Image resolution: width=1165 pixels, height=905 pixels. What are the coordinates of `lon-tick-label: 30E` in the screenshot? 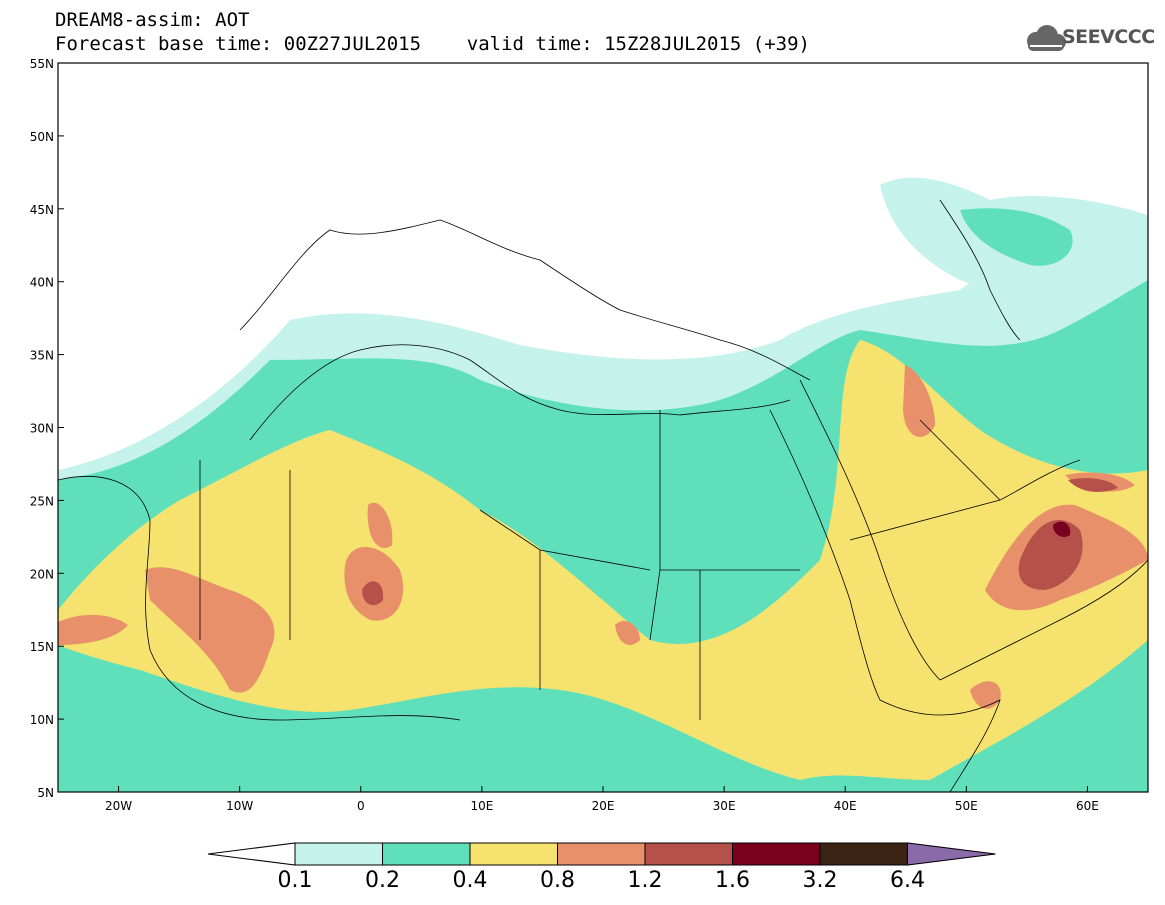 It's located at (724, 806).